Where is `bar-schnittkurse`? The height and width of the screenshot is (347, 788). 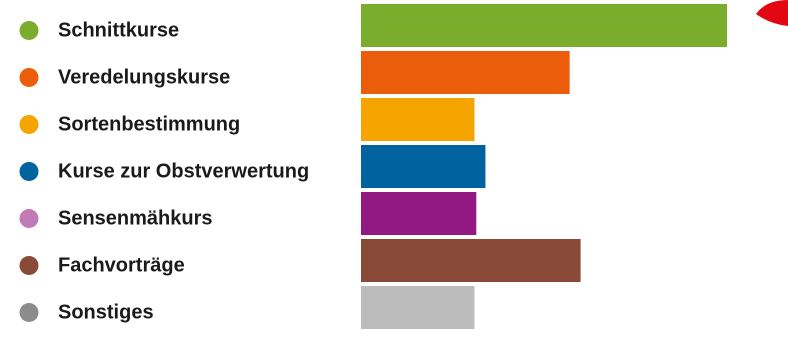 bar-schnittkurse is located at coordinates (544, 25).